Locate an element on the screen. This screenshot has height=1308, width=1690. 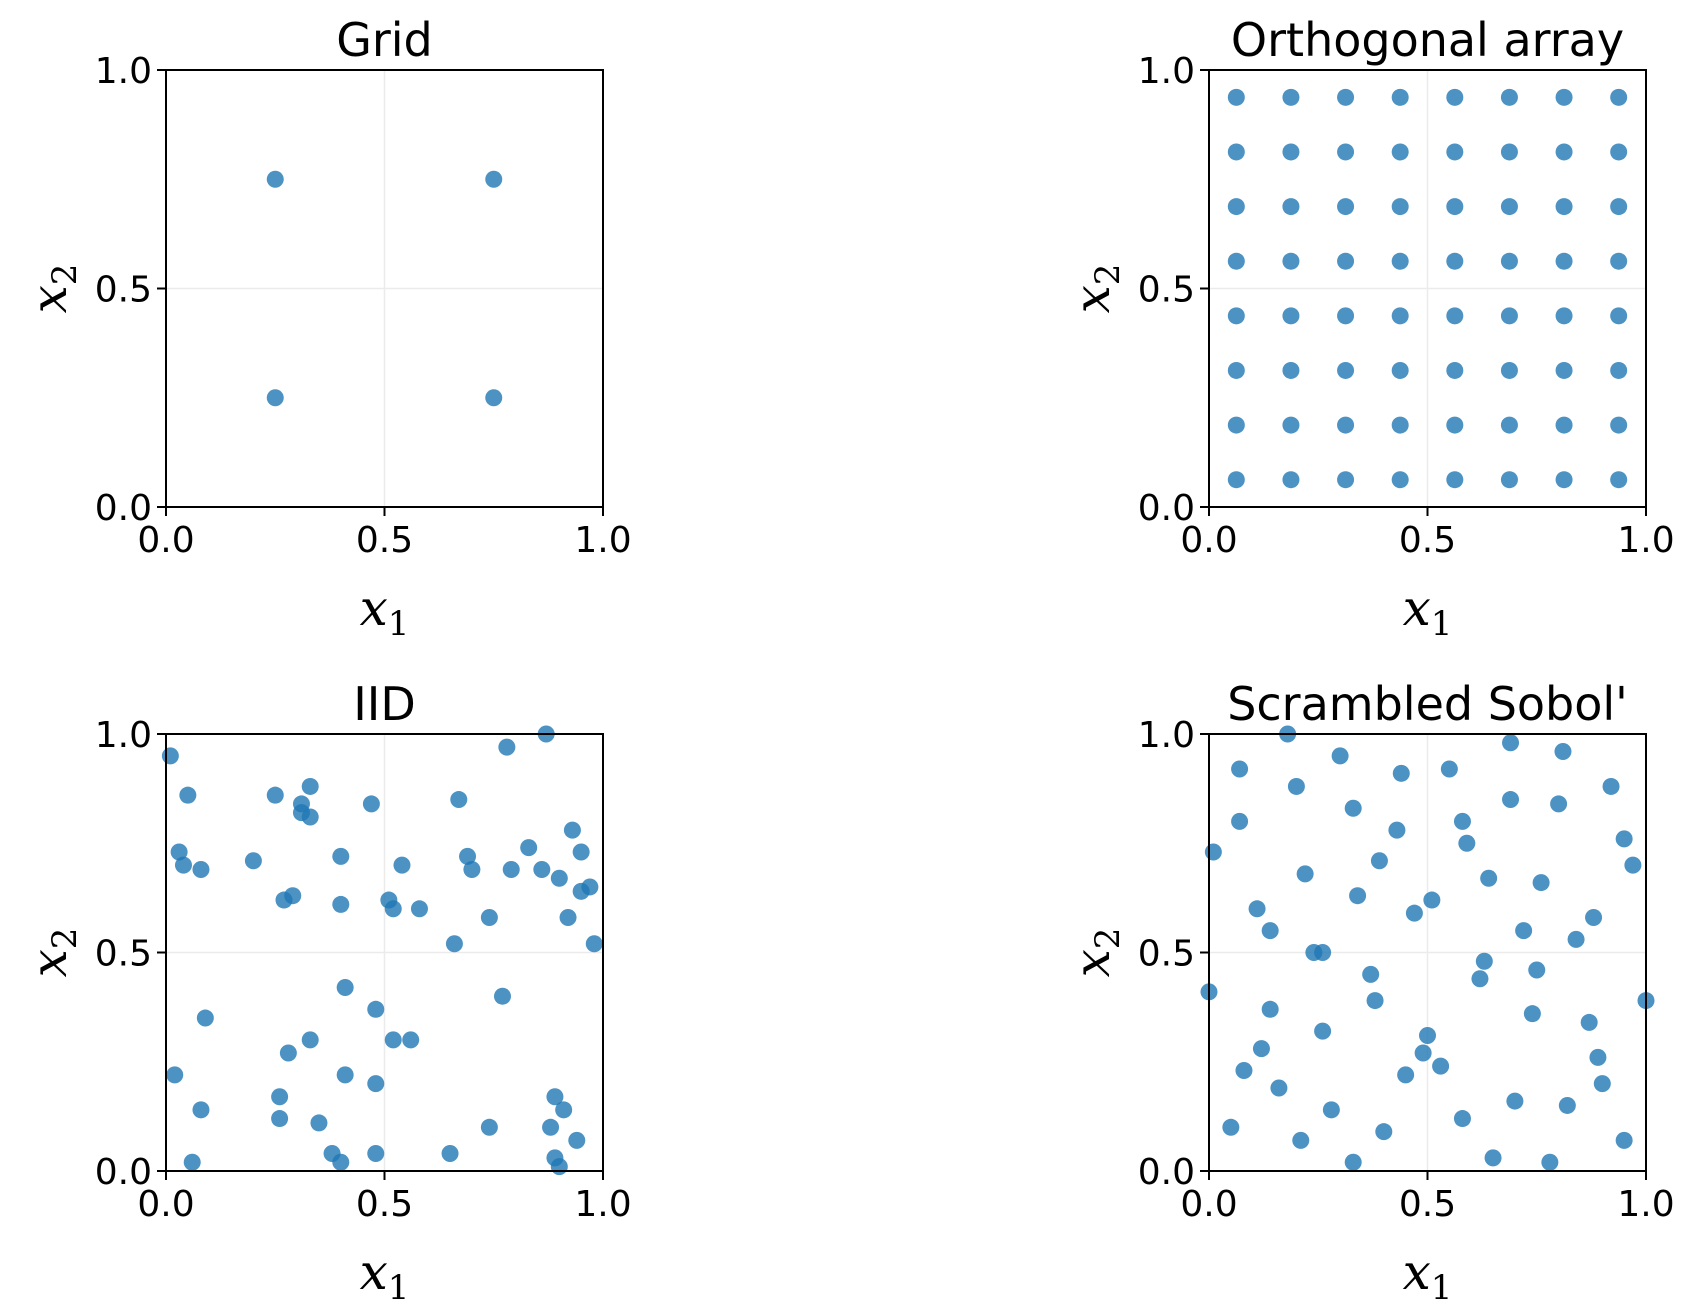
x-tick-label: 0.0 is located at coordinates (1208, 540).